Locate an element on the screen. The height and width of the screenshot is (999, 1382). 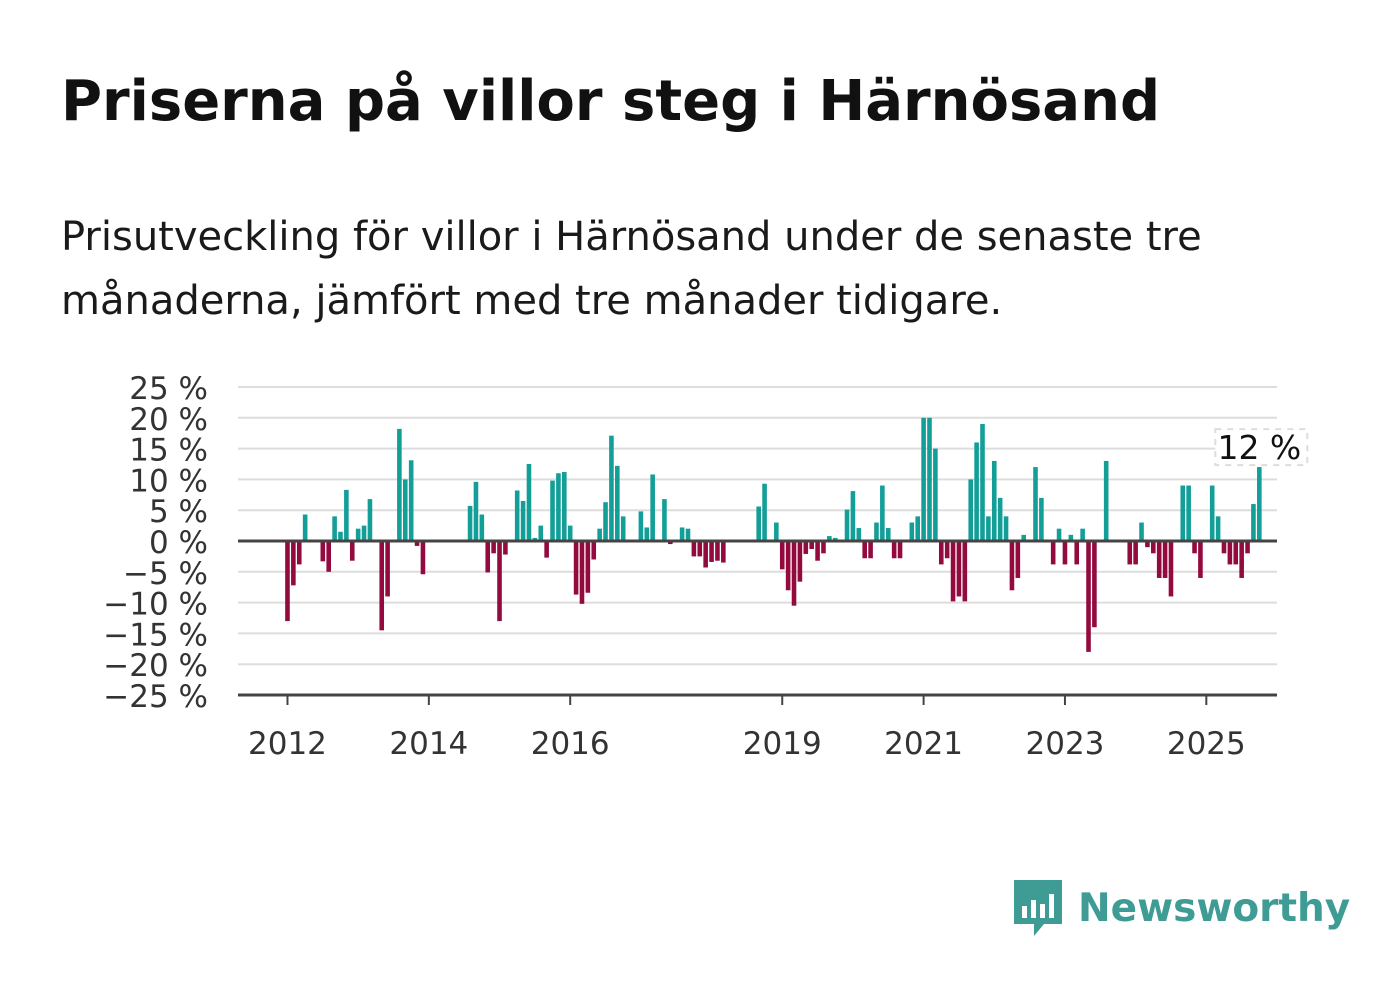
chart-bubble-icon is located at coordinates (1038, 908).